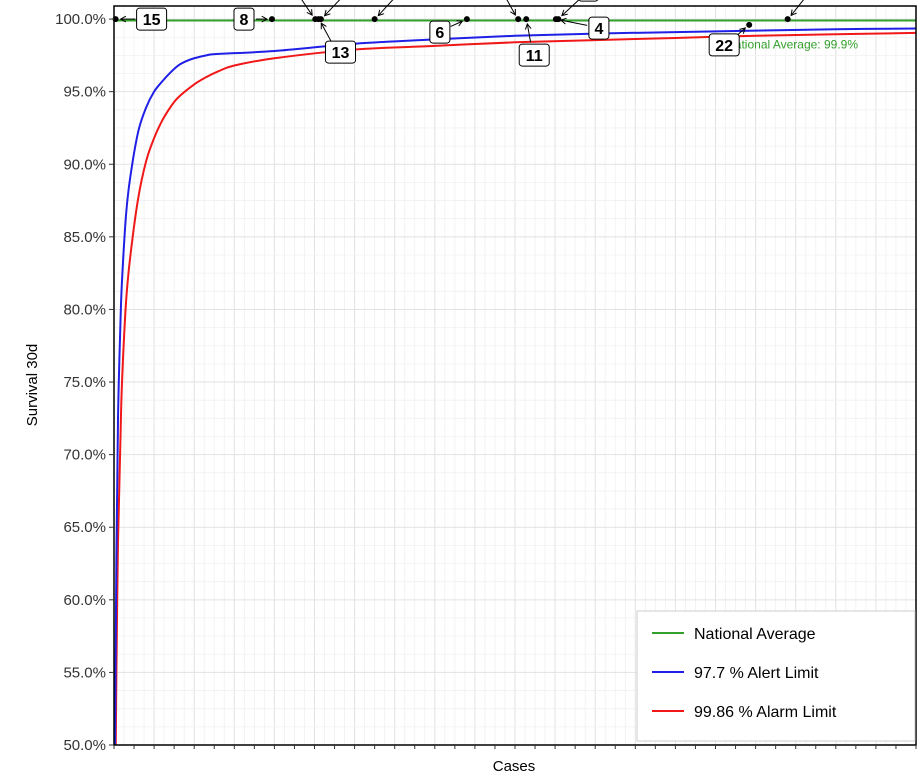 The image size is (921, 779). I want to click on y-tick-label: 60.0%, so click(84, 600).